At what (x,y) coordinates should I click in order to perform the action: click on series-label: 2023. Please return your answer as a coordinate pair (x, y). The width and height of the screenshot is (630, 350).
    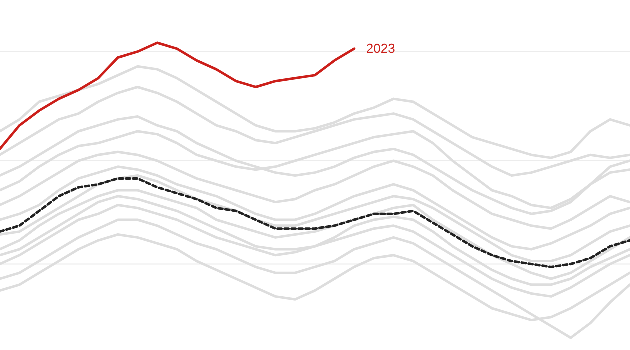
    Looking at the image, I should click on (381, 48).